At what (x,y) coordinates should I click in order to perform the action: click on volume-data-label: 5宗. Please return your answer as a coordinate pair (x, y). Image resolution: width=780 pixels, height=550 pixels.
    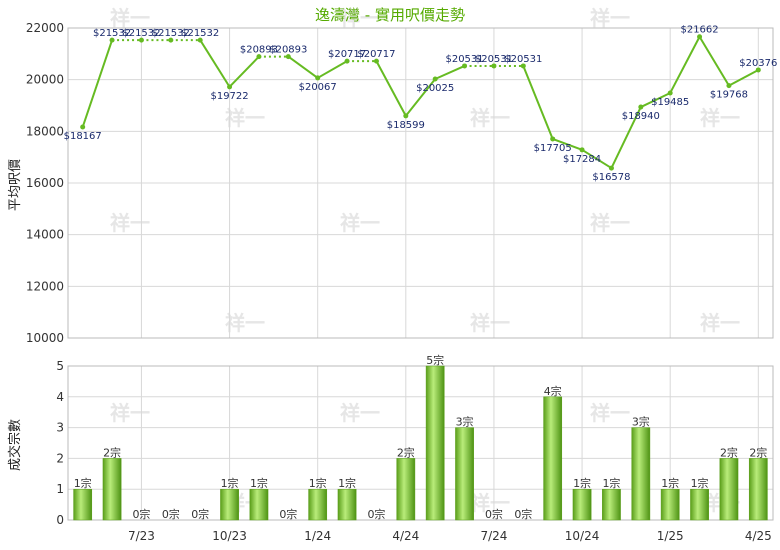
    Looking at the image, I should click on (435, 360).